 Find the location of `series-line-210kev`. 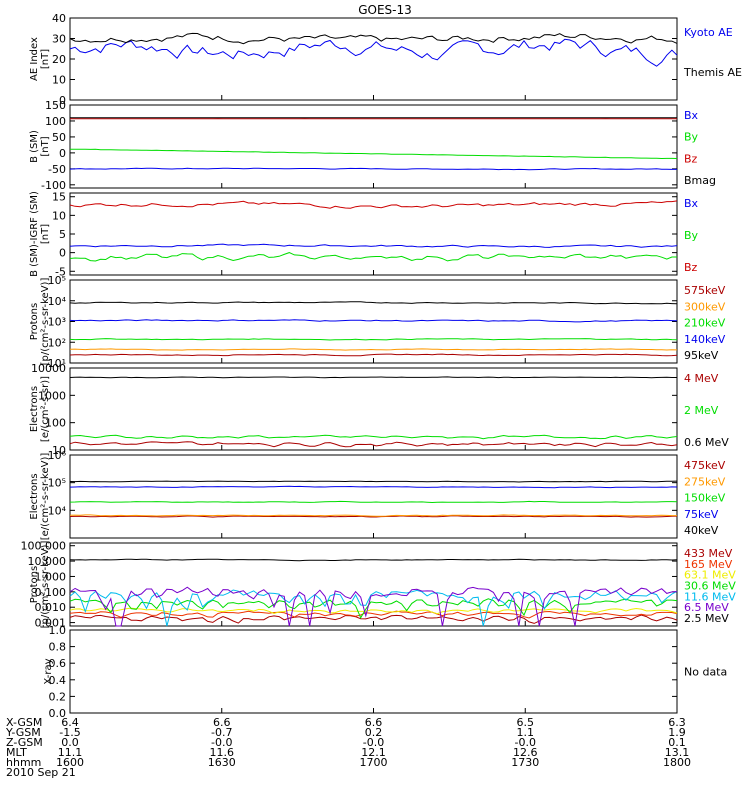

series-line-210kev is located at coordinates (373, 339).